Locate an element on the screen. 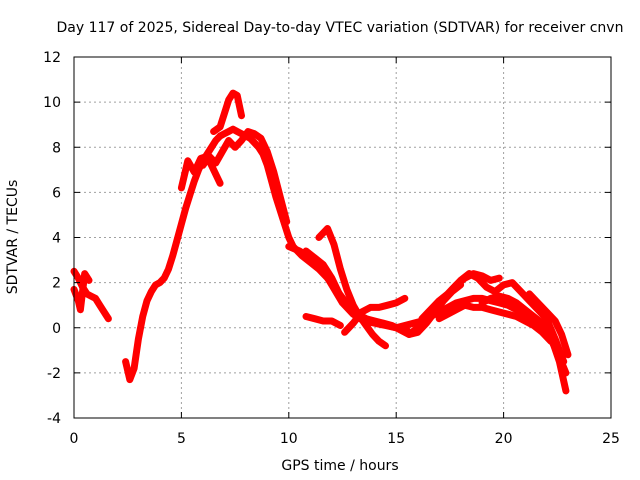 The height and width of the screenshot is (480, 640). y-tick-label: -2 is located at coordinates (54, 374).